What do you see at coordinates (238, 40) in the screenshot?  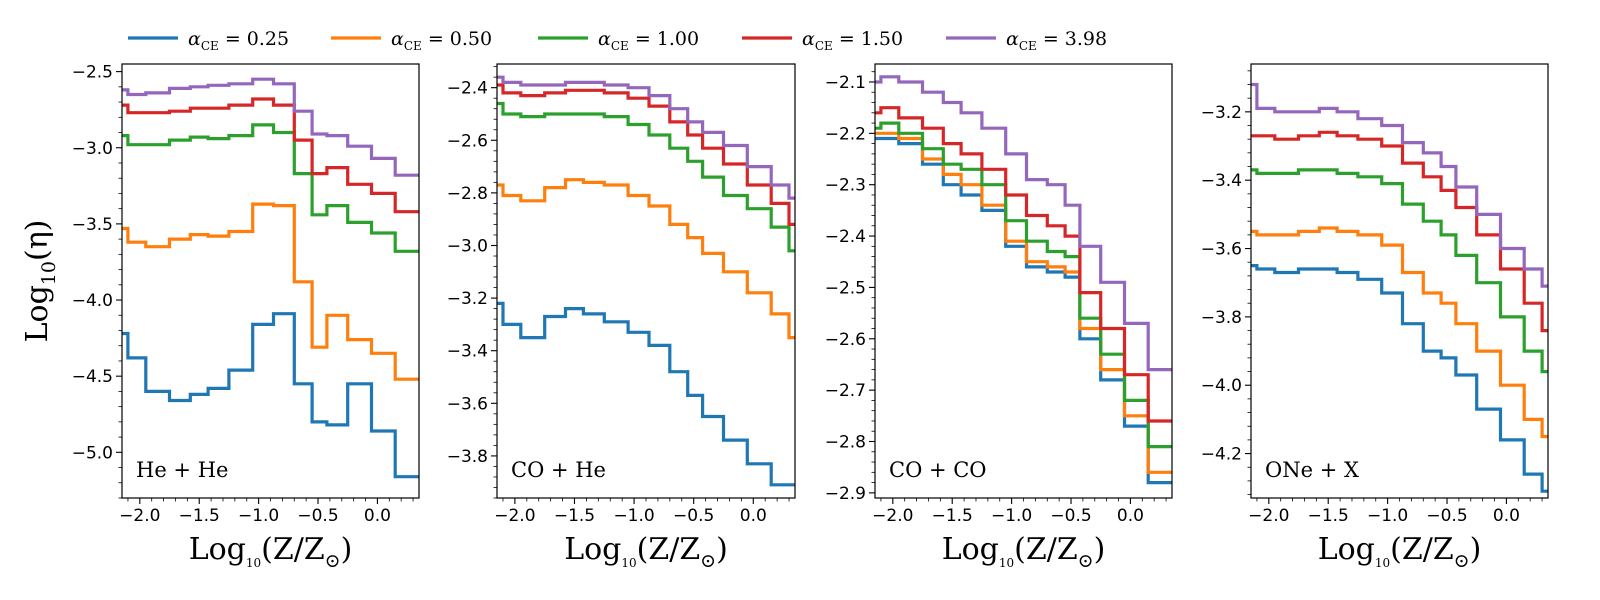 I see `legend-label: αCE = 0.25` at bounding box center [238, 40].